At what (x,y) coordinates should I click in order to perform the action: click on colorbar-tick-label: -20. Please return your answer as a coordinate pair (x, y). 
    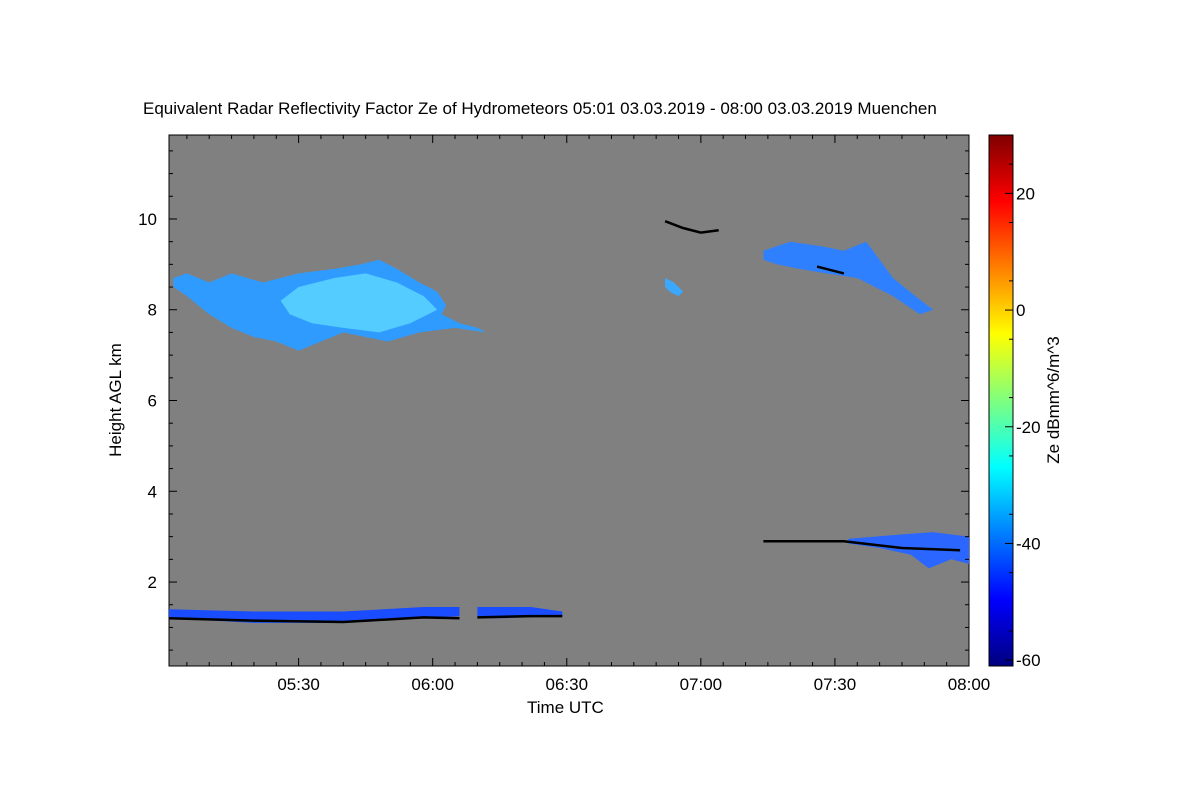
    Looking at the image, I should click on (1028, 427).